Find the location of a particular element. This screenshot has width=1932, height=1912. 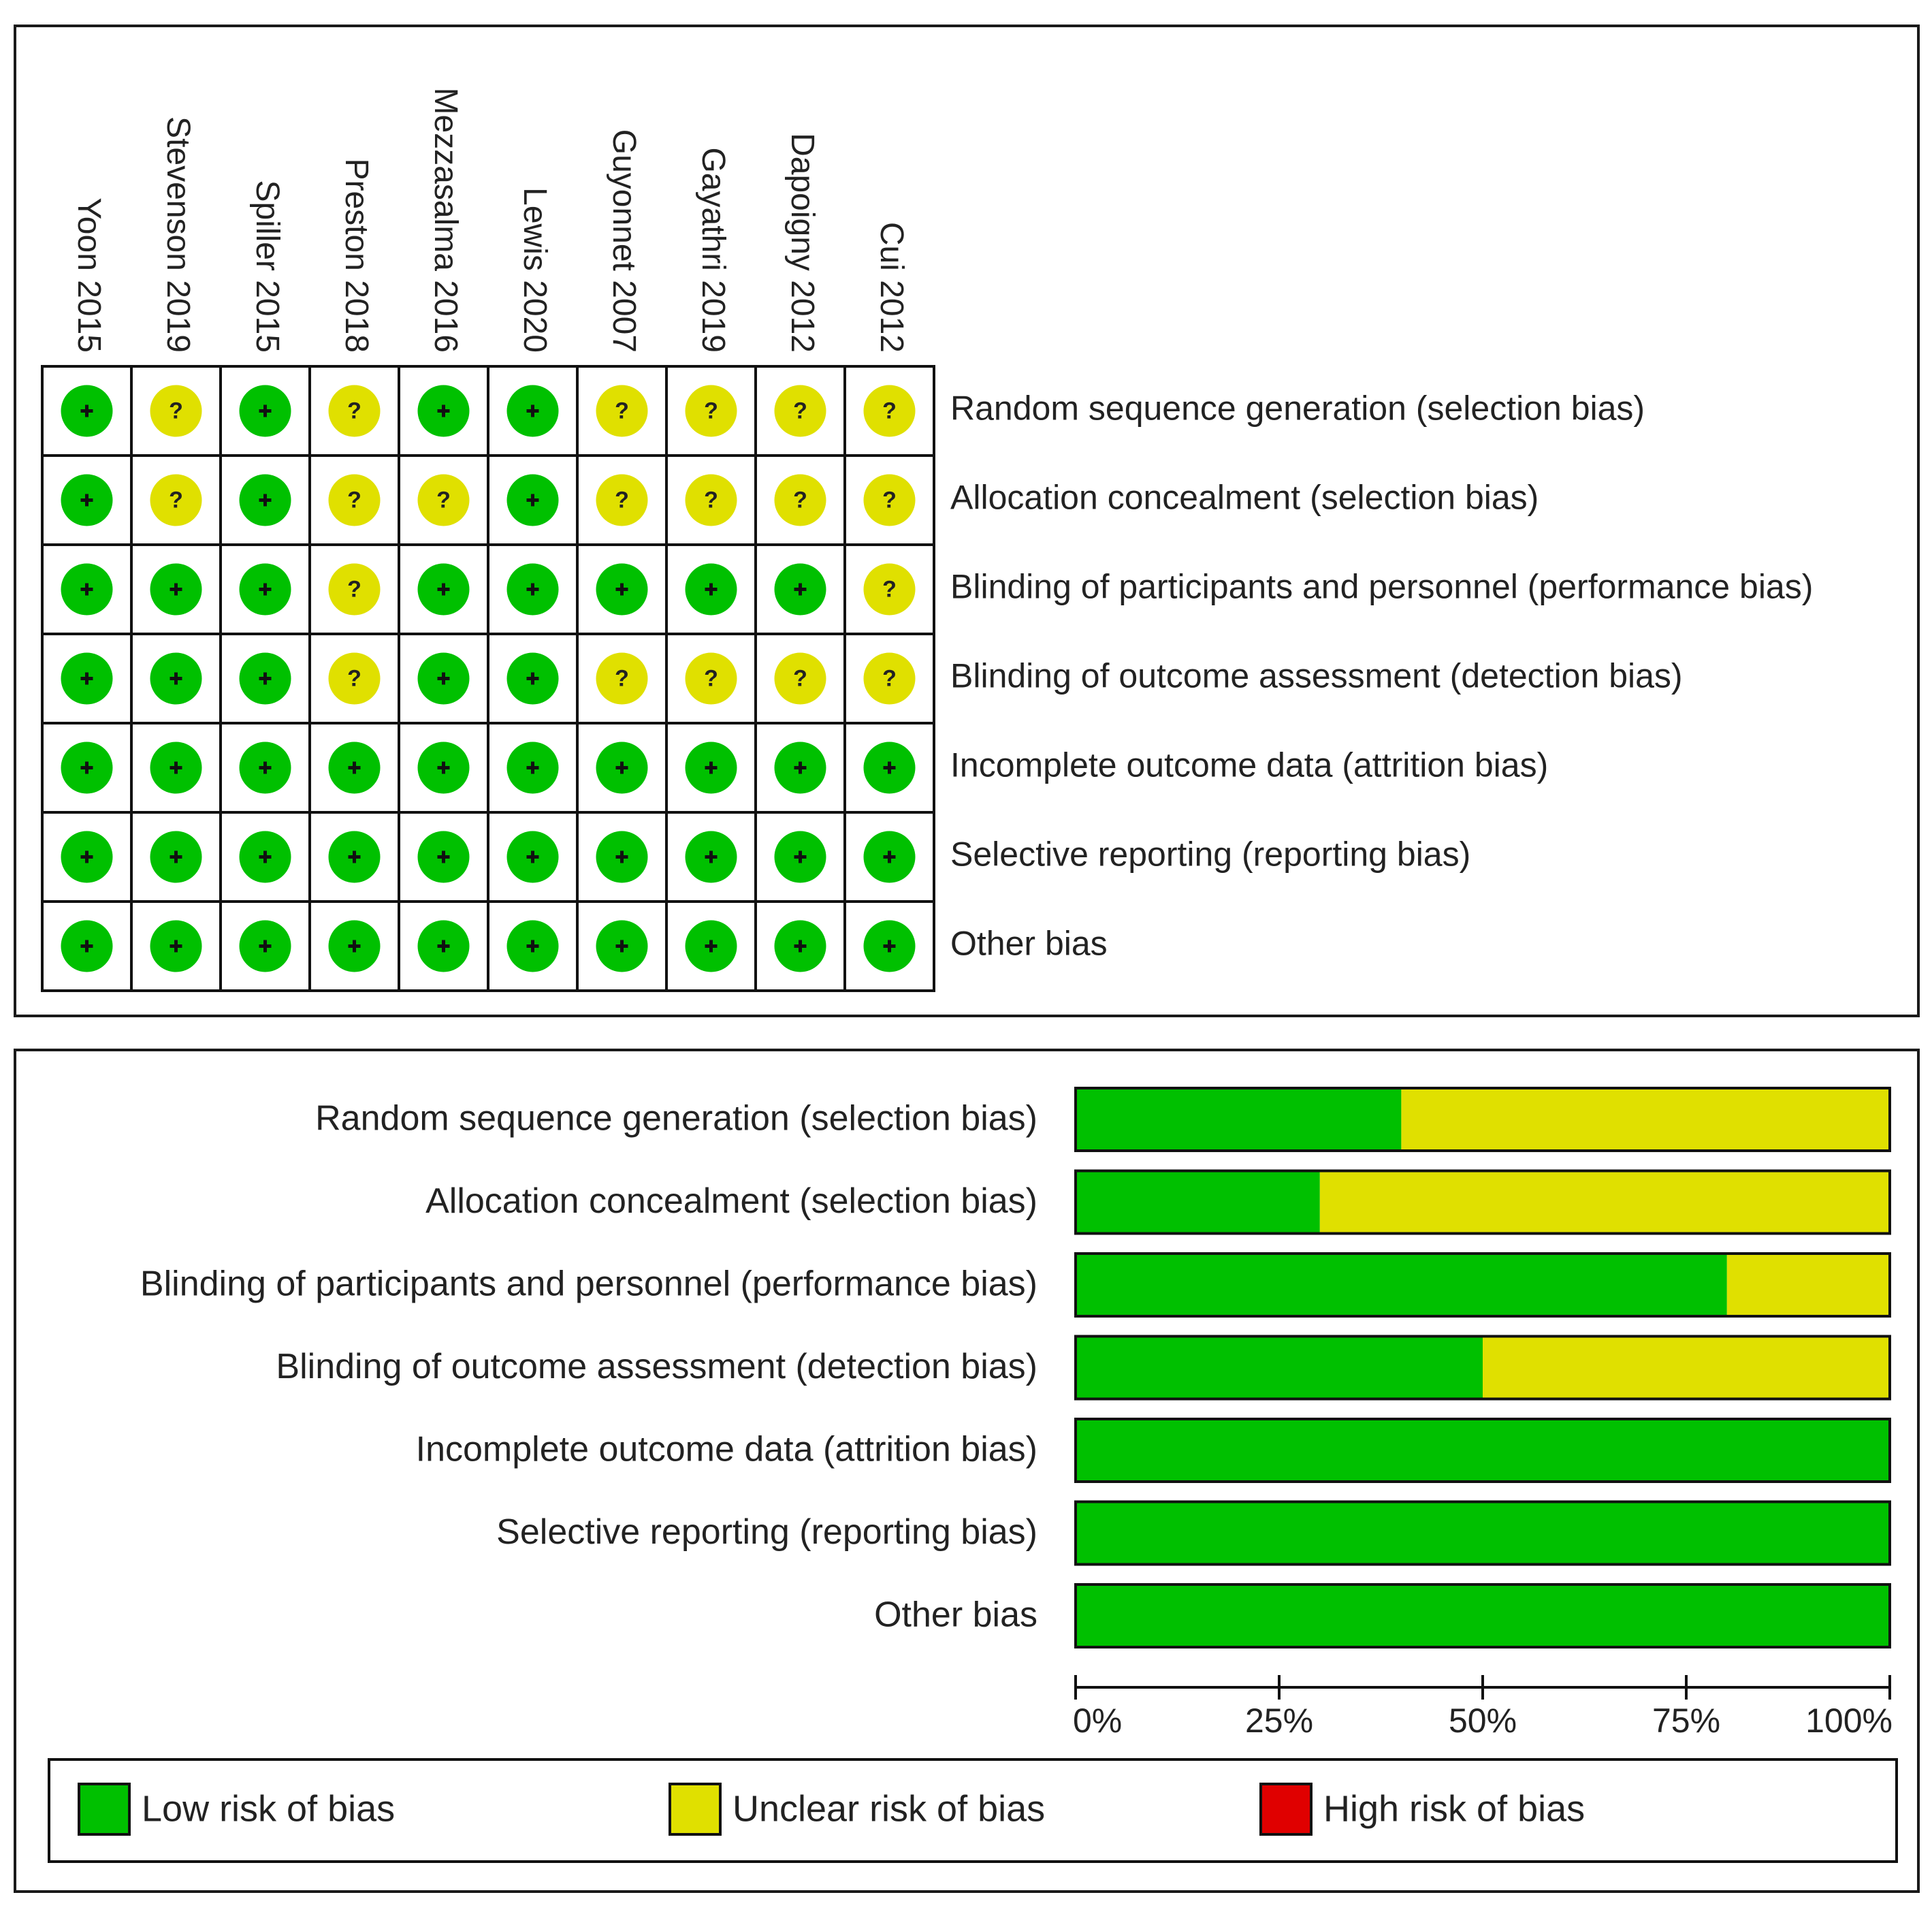

study-label: Cui 2012 is located at coordinates (891, 287).